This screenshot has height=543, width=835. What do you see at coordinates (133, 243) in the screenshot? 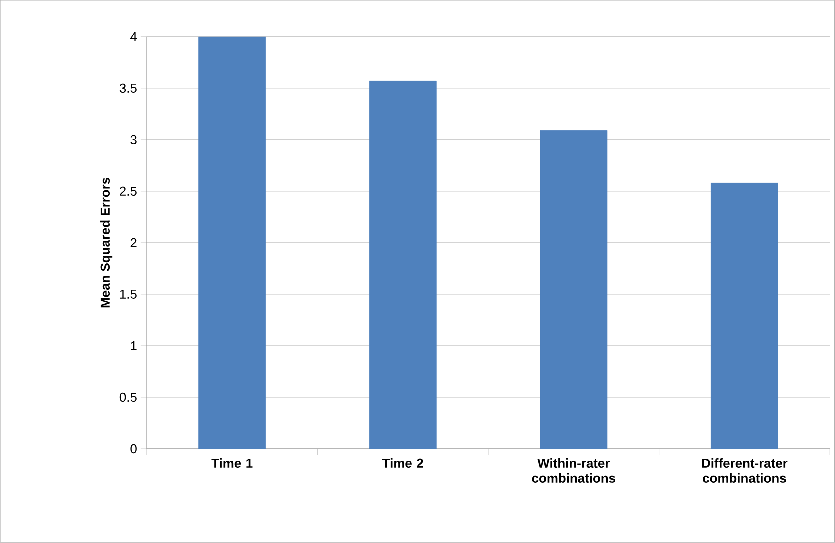
I see `y-tick-label: 2` at bounding box center [133, 243].